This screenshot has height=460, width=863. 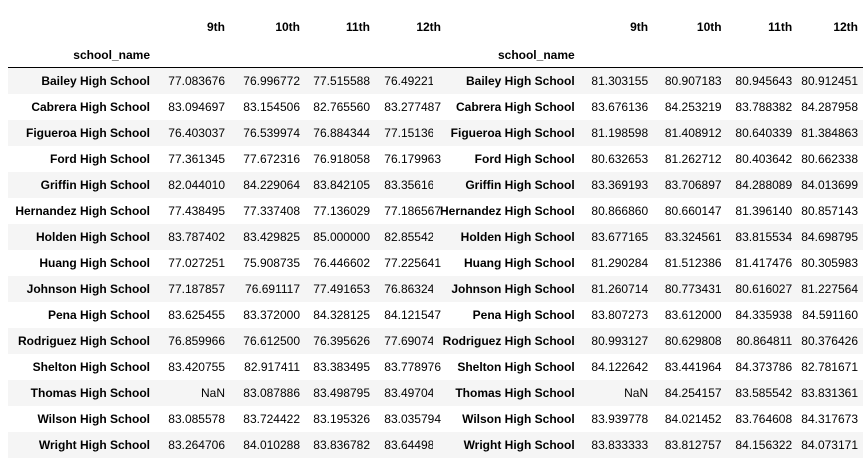 I want to click on table-cell: 83.372000, so click(x=271, y=314).